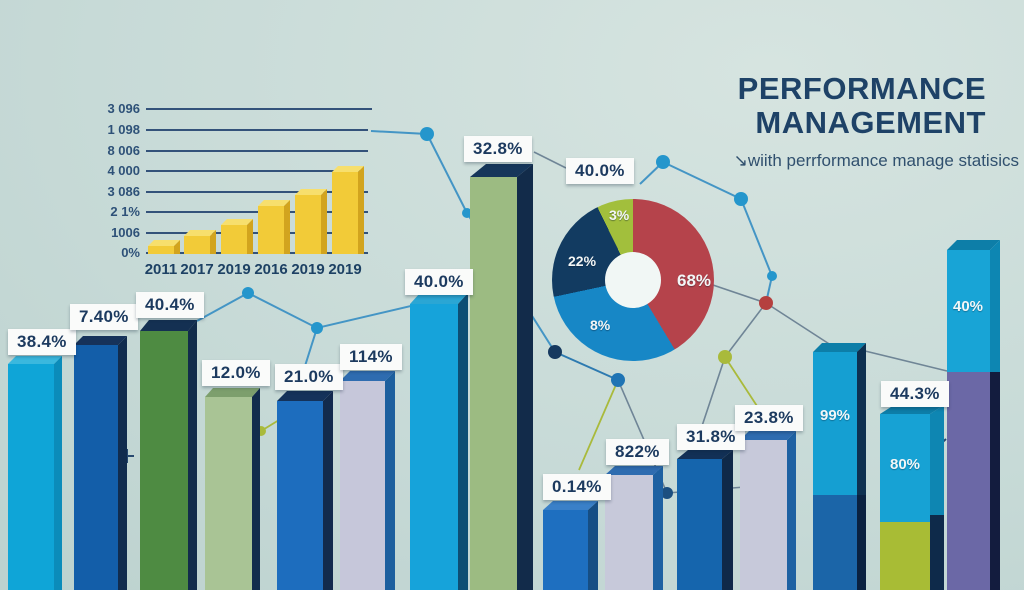  What do you see at coordinates (123, 170) in the screenshot?
I see `y-axis-tick: 4 000` at bounding box center [123, 170].